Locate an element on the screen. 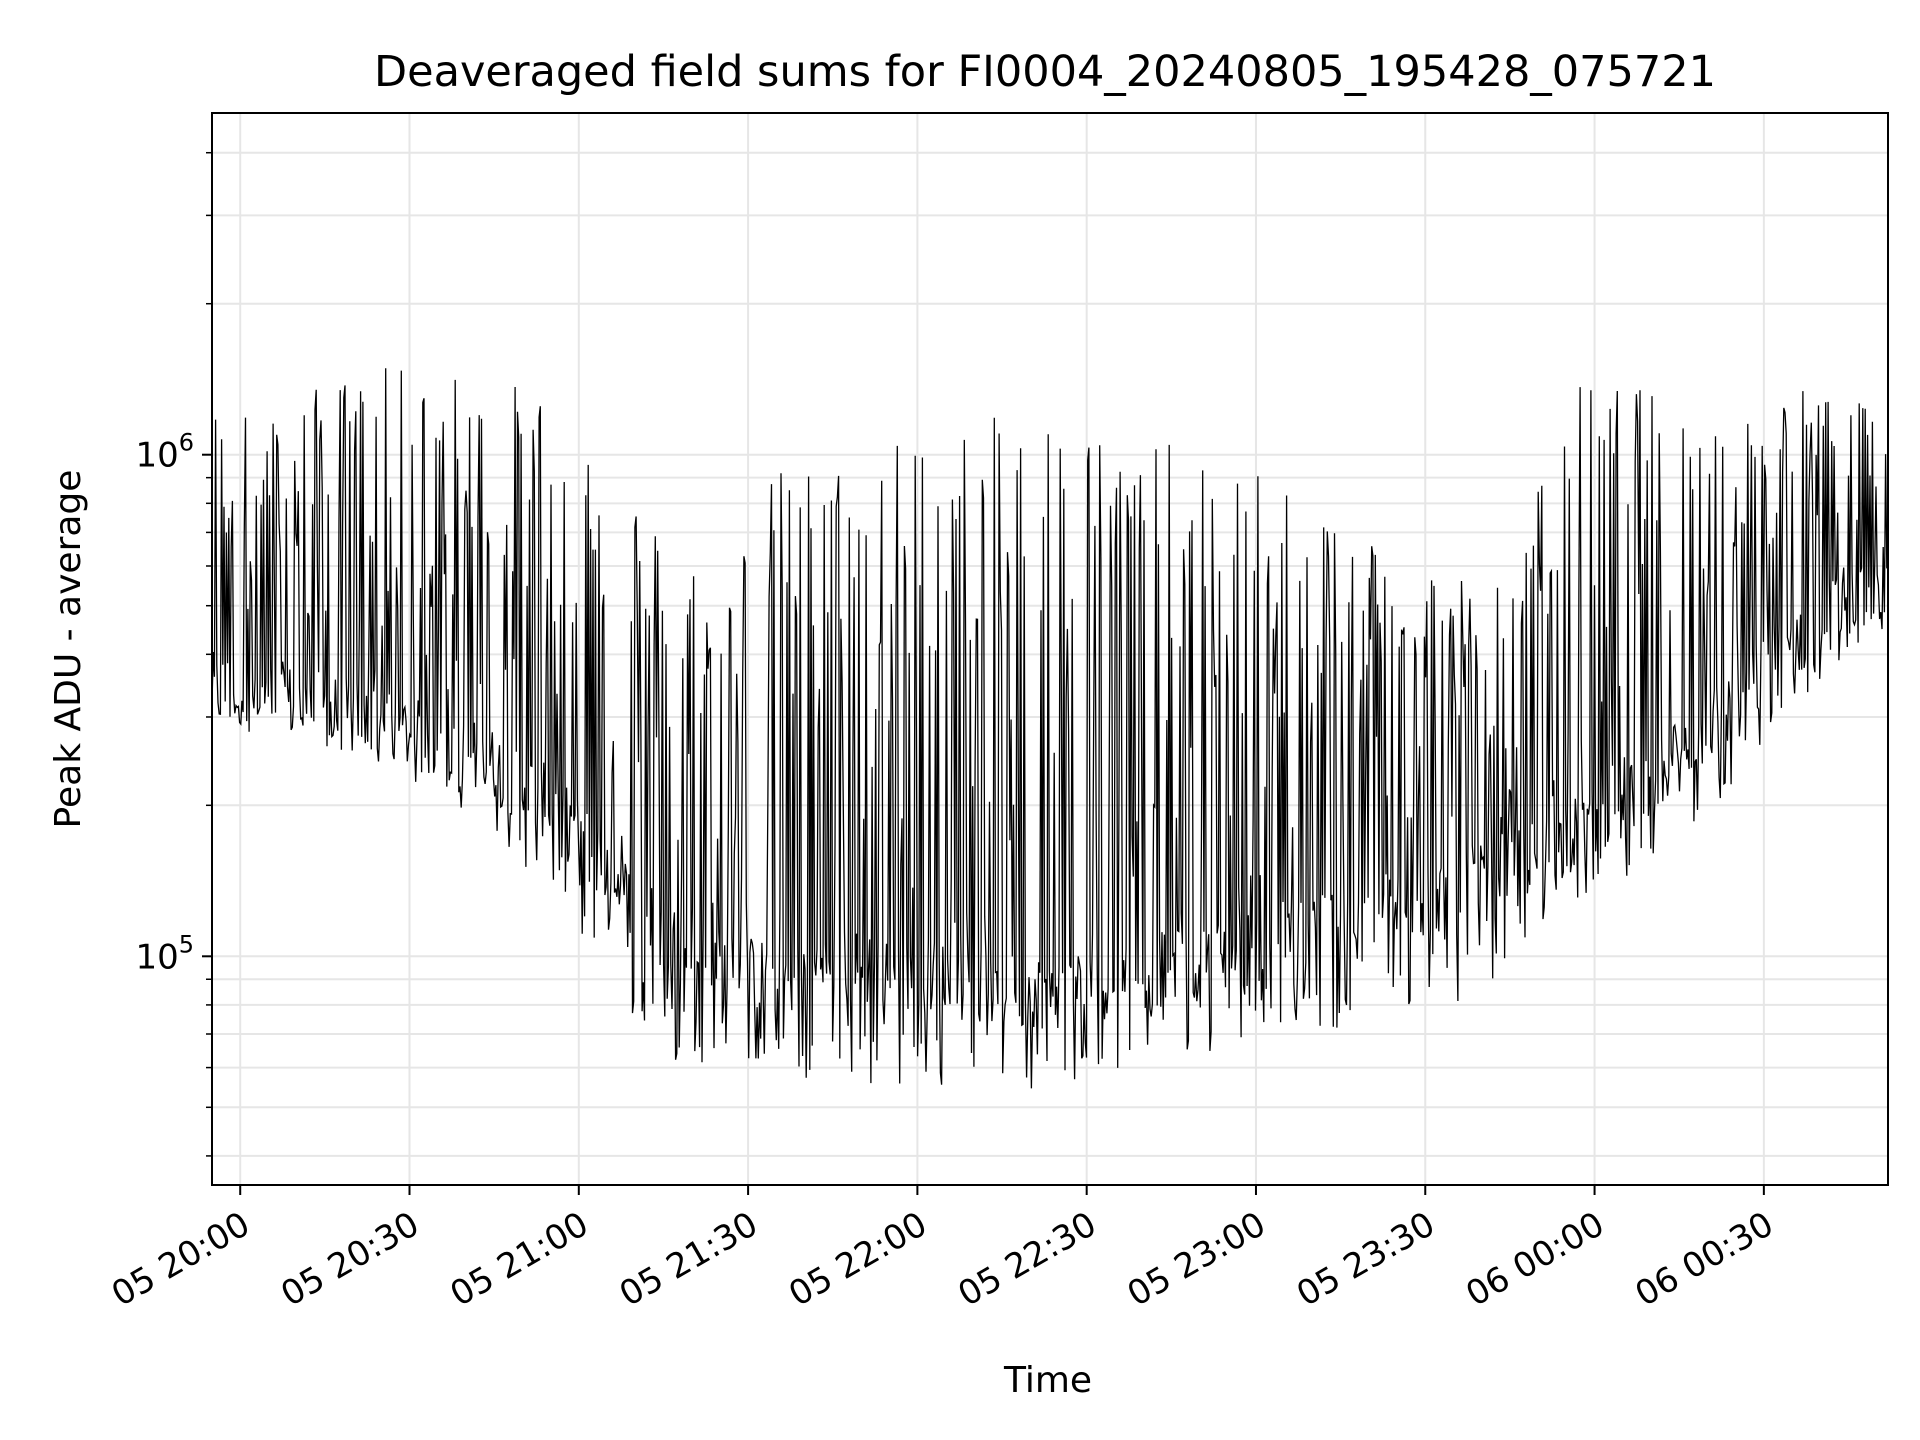 This screenshot has height=1440, width=1920. y-axis-label: Peak ADU - average is located at coordinates (68, 649).